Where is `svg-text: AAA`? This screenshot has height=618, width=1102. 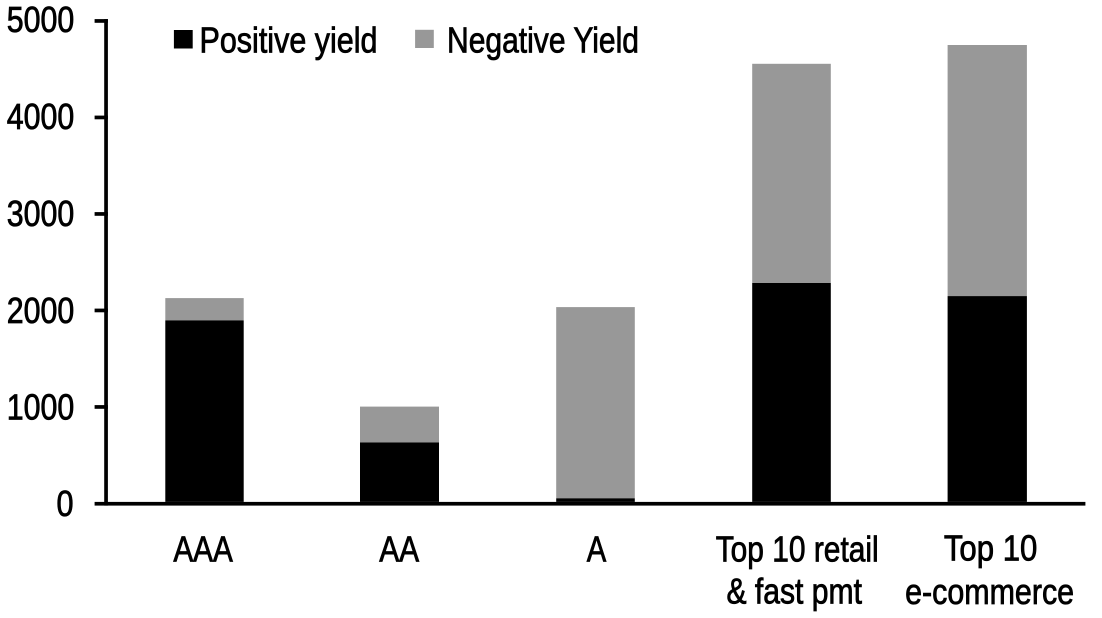
svg-text: AAA is located at coordinates (203, 548).